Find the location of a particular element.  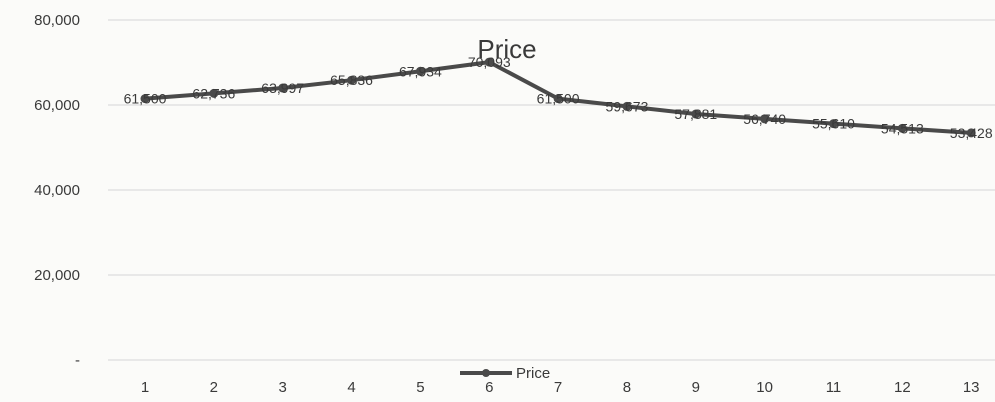

y-tick-label: 60,000 is located at coordinates (57, 105).